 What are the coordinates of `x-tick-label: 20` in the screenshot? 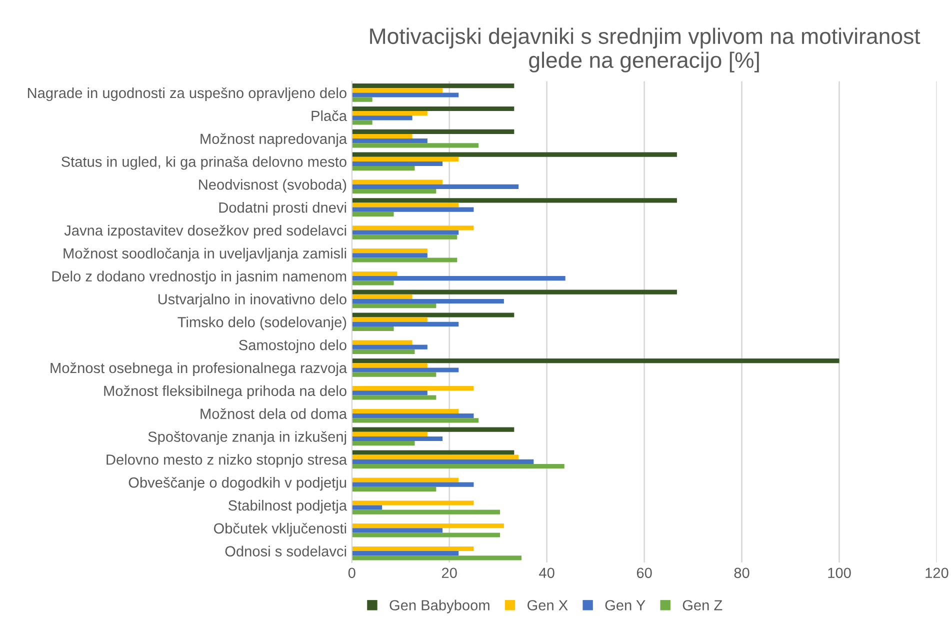 It's located at (449, 573).